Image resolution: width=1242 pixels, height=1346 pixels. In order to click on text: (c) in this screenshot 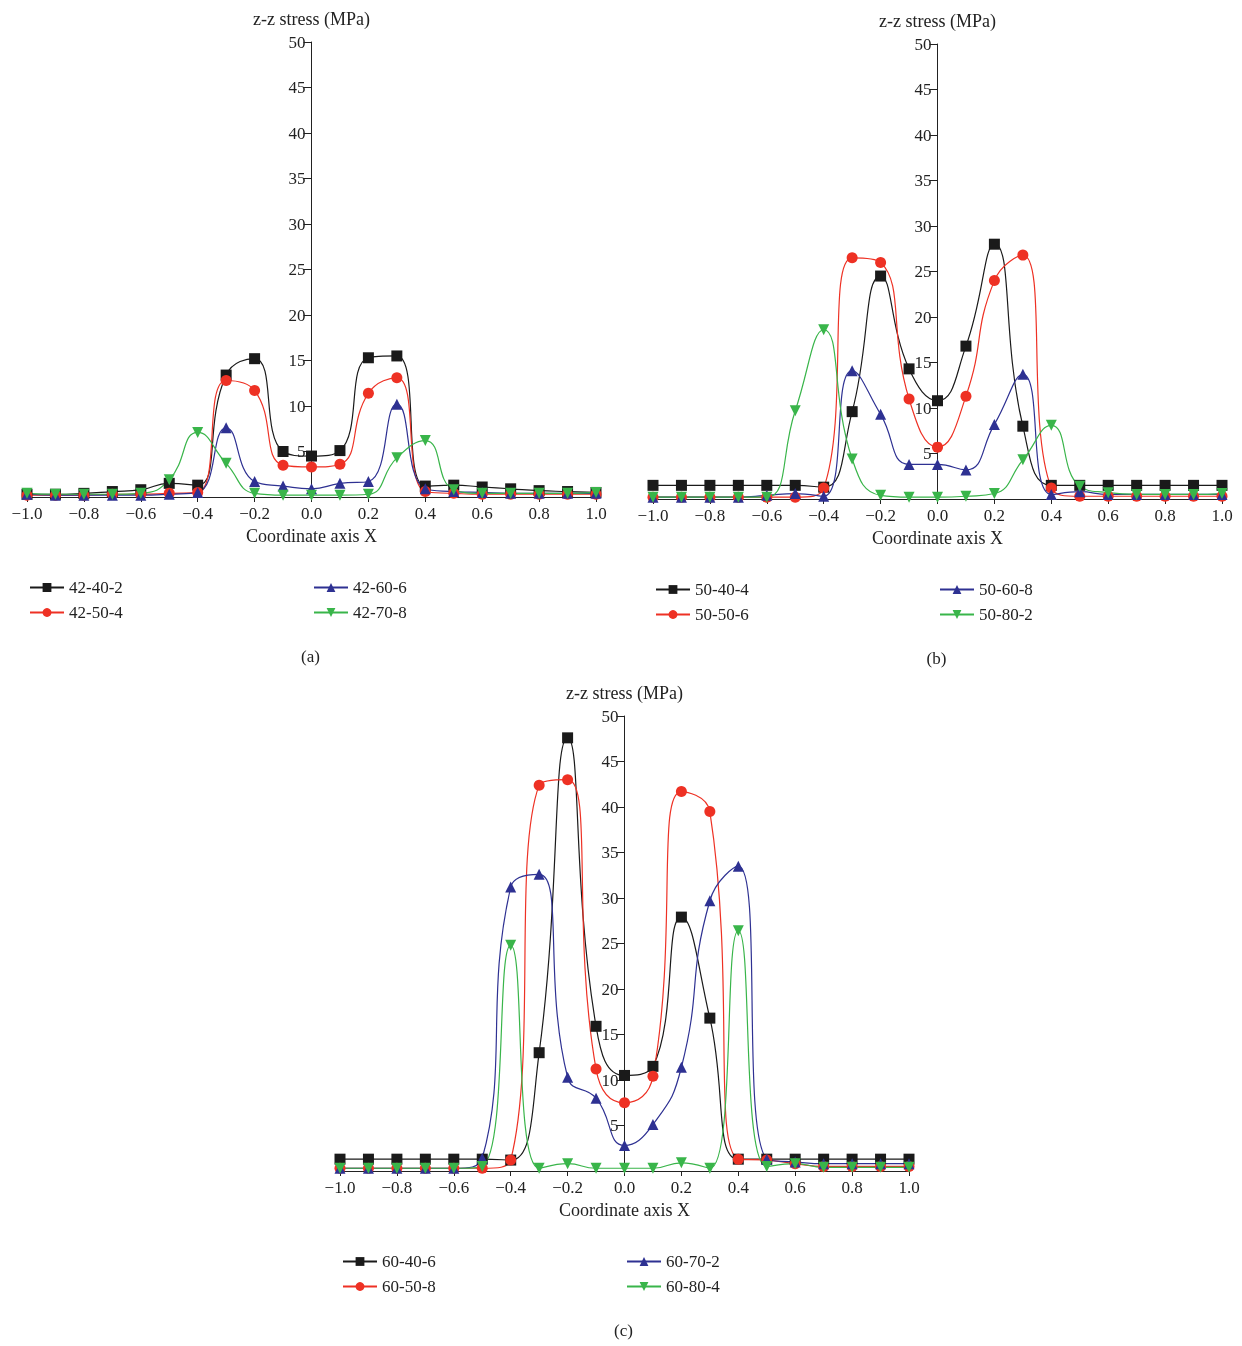, I will do `click(623, 1330)`.